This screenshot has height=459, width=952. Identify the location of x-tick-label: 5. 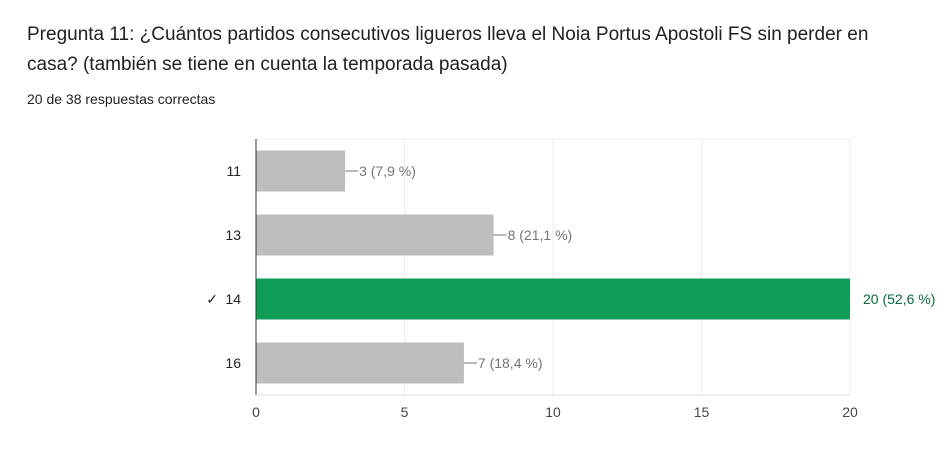
(405, 412).